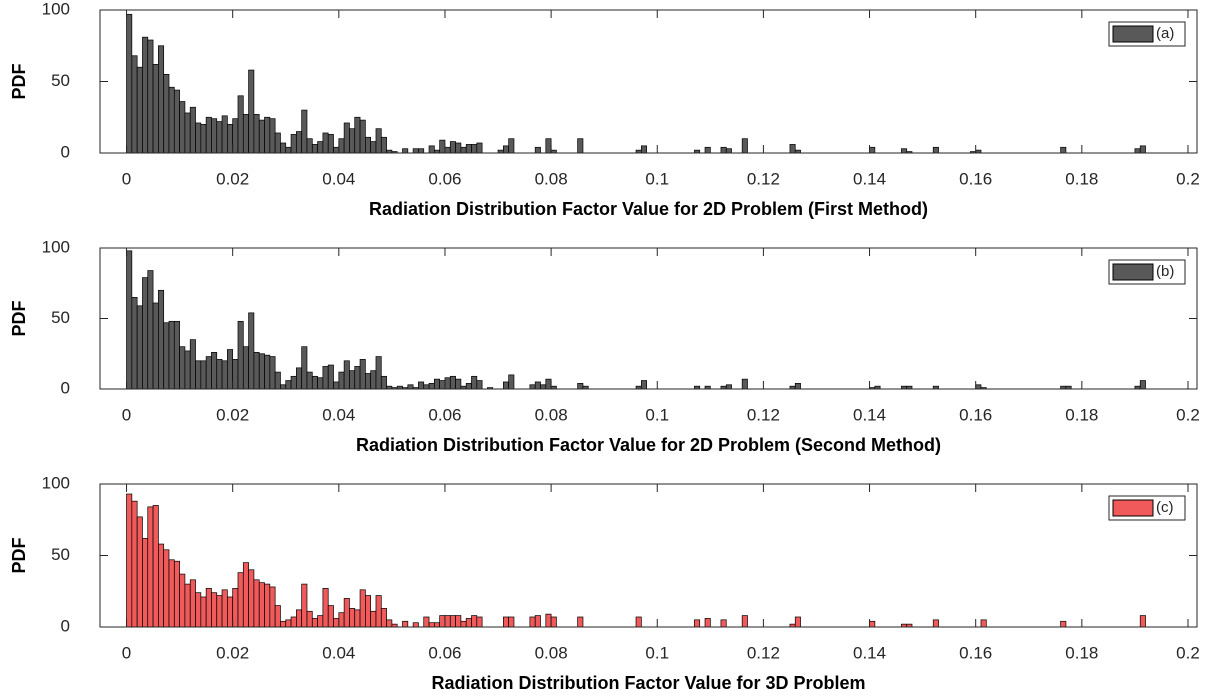 Image resolution: width=1223 pixels, height=698 pixels. What do you see at coordinates (444, 652) in the screenshot?
I see `x-tick-label: 0.06` at bounding box center [444, 652].